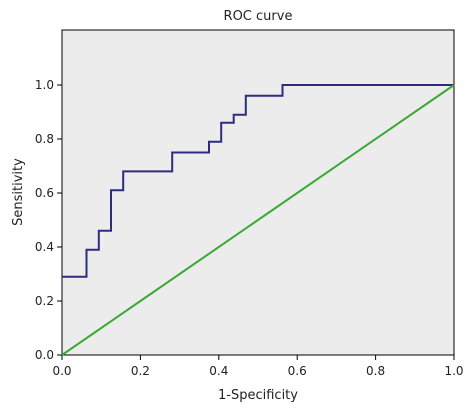 This screenshot has width=474, height=408. I want to click on y-tick-label: 0.8, so click(44, 139).